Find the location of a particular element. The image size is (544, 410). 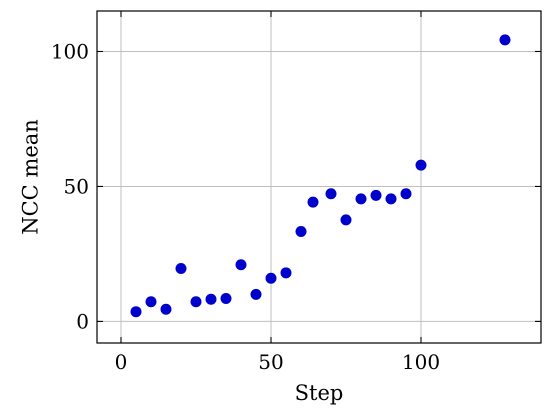

y-tick-label: 100 is located at coordinates (70, 51).